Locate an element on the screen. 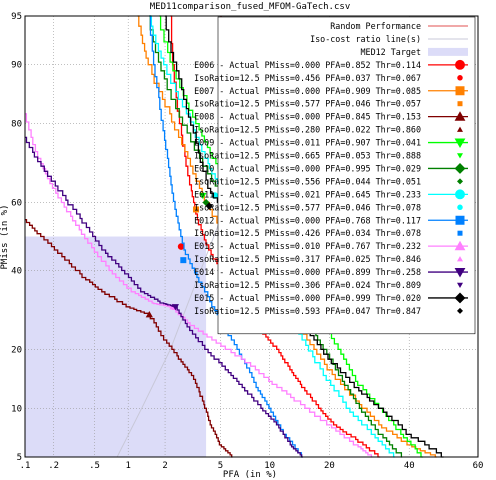 The image size is (496, 480). y-tick-label: 10 is located at coordinates (16, 409).